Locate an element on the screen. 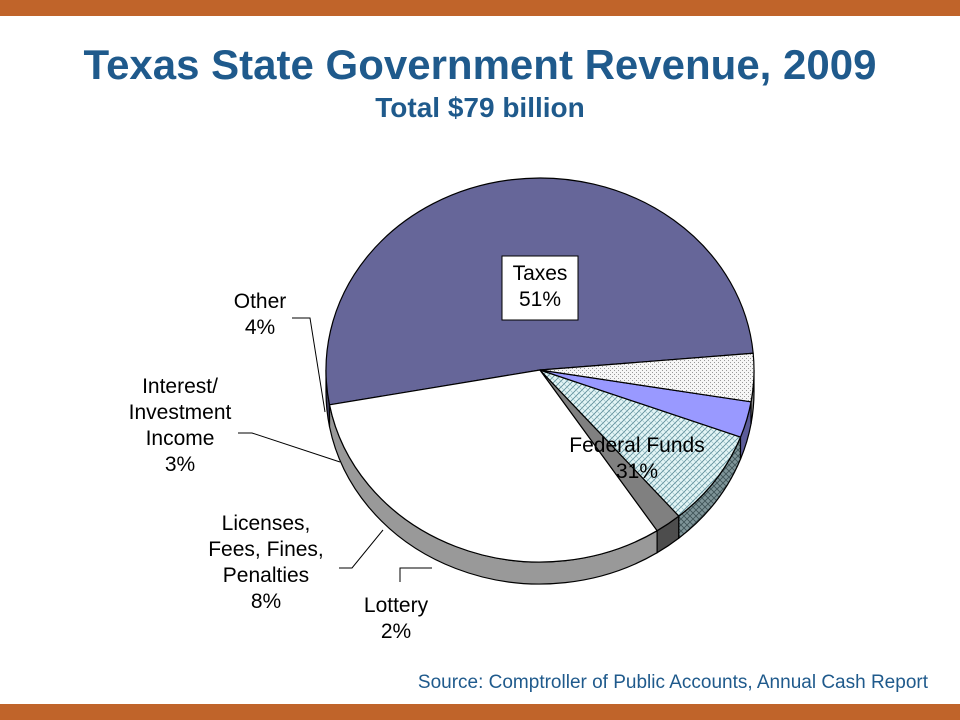 Image resolution: width=960 pixels, height=720 pixels. label-other: Other 4% is located at coordinates (260, 314).